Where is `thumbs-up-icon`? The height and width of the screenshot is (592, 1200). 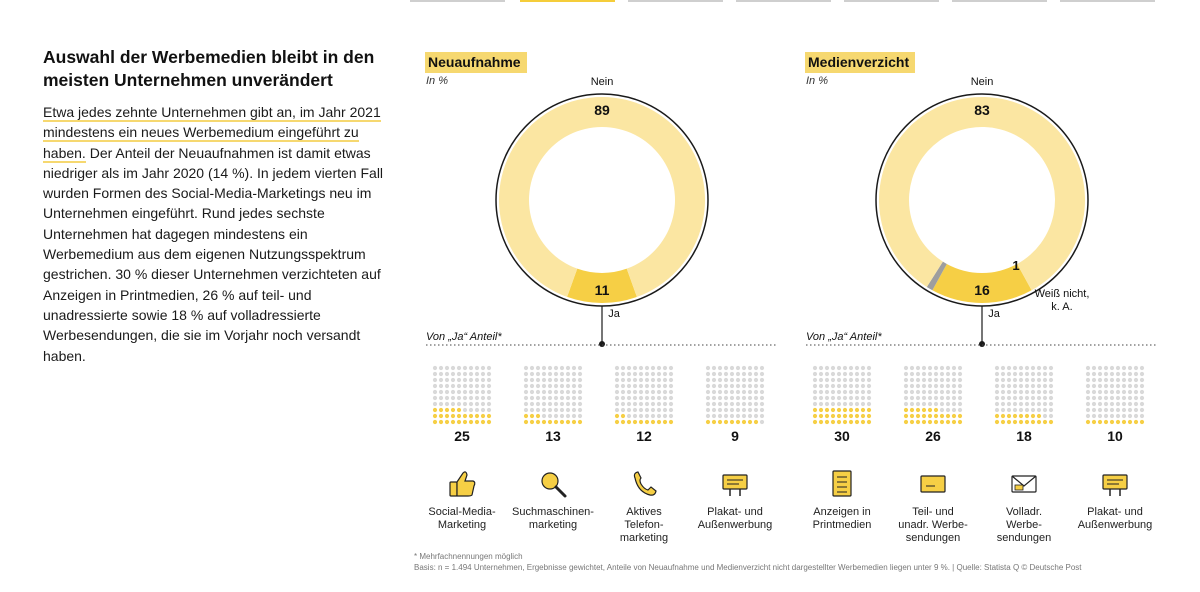 thumbs-up-icon is located at coordinates (462, 484).